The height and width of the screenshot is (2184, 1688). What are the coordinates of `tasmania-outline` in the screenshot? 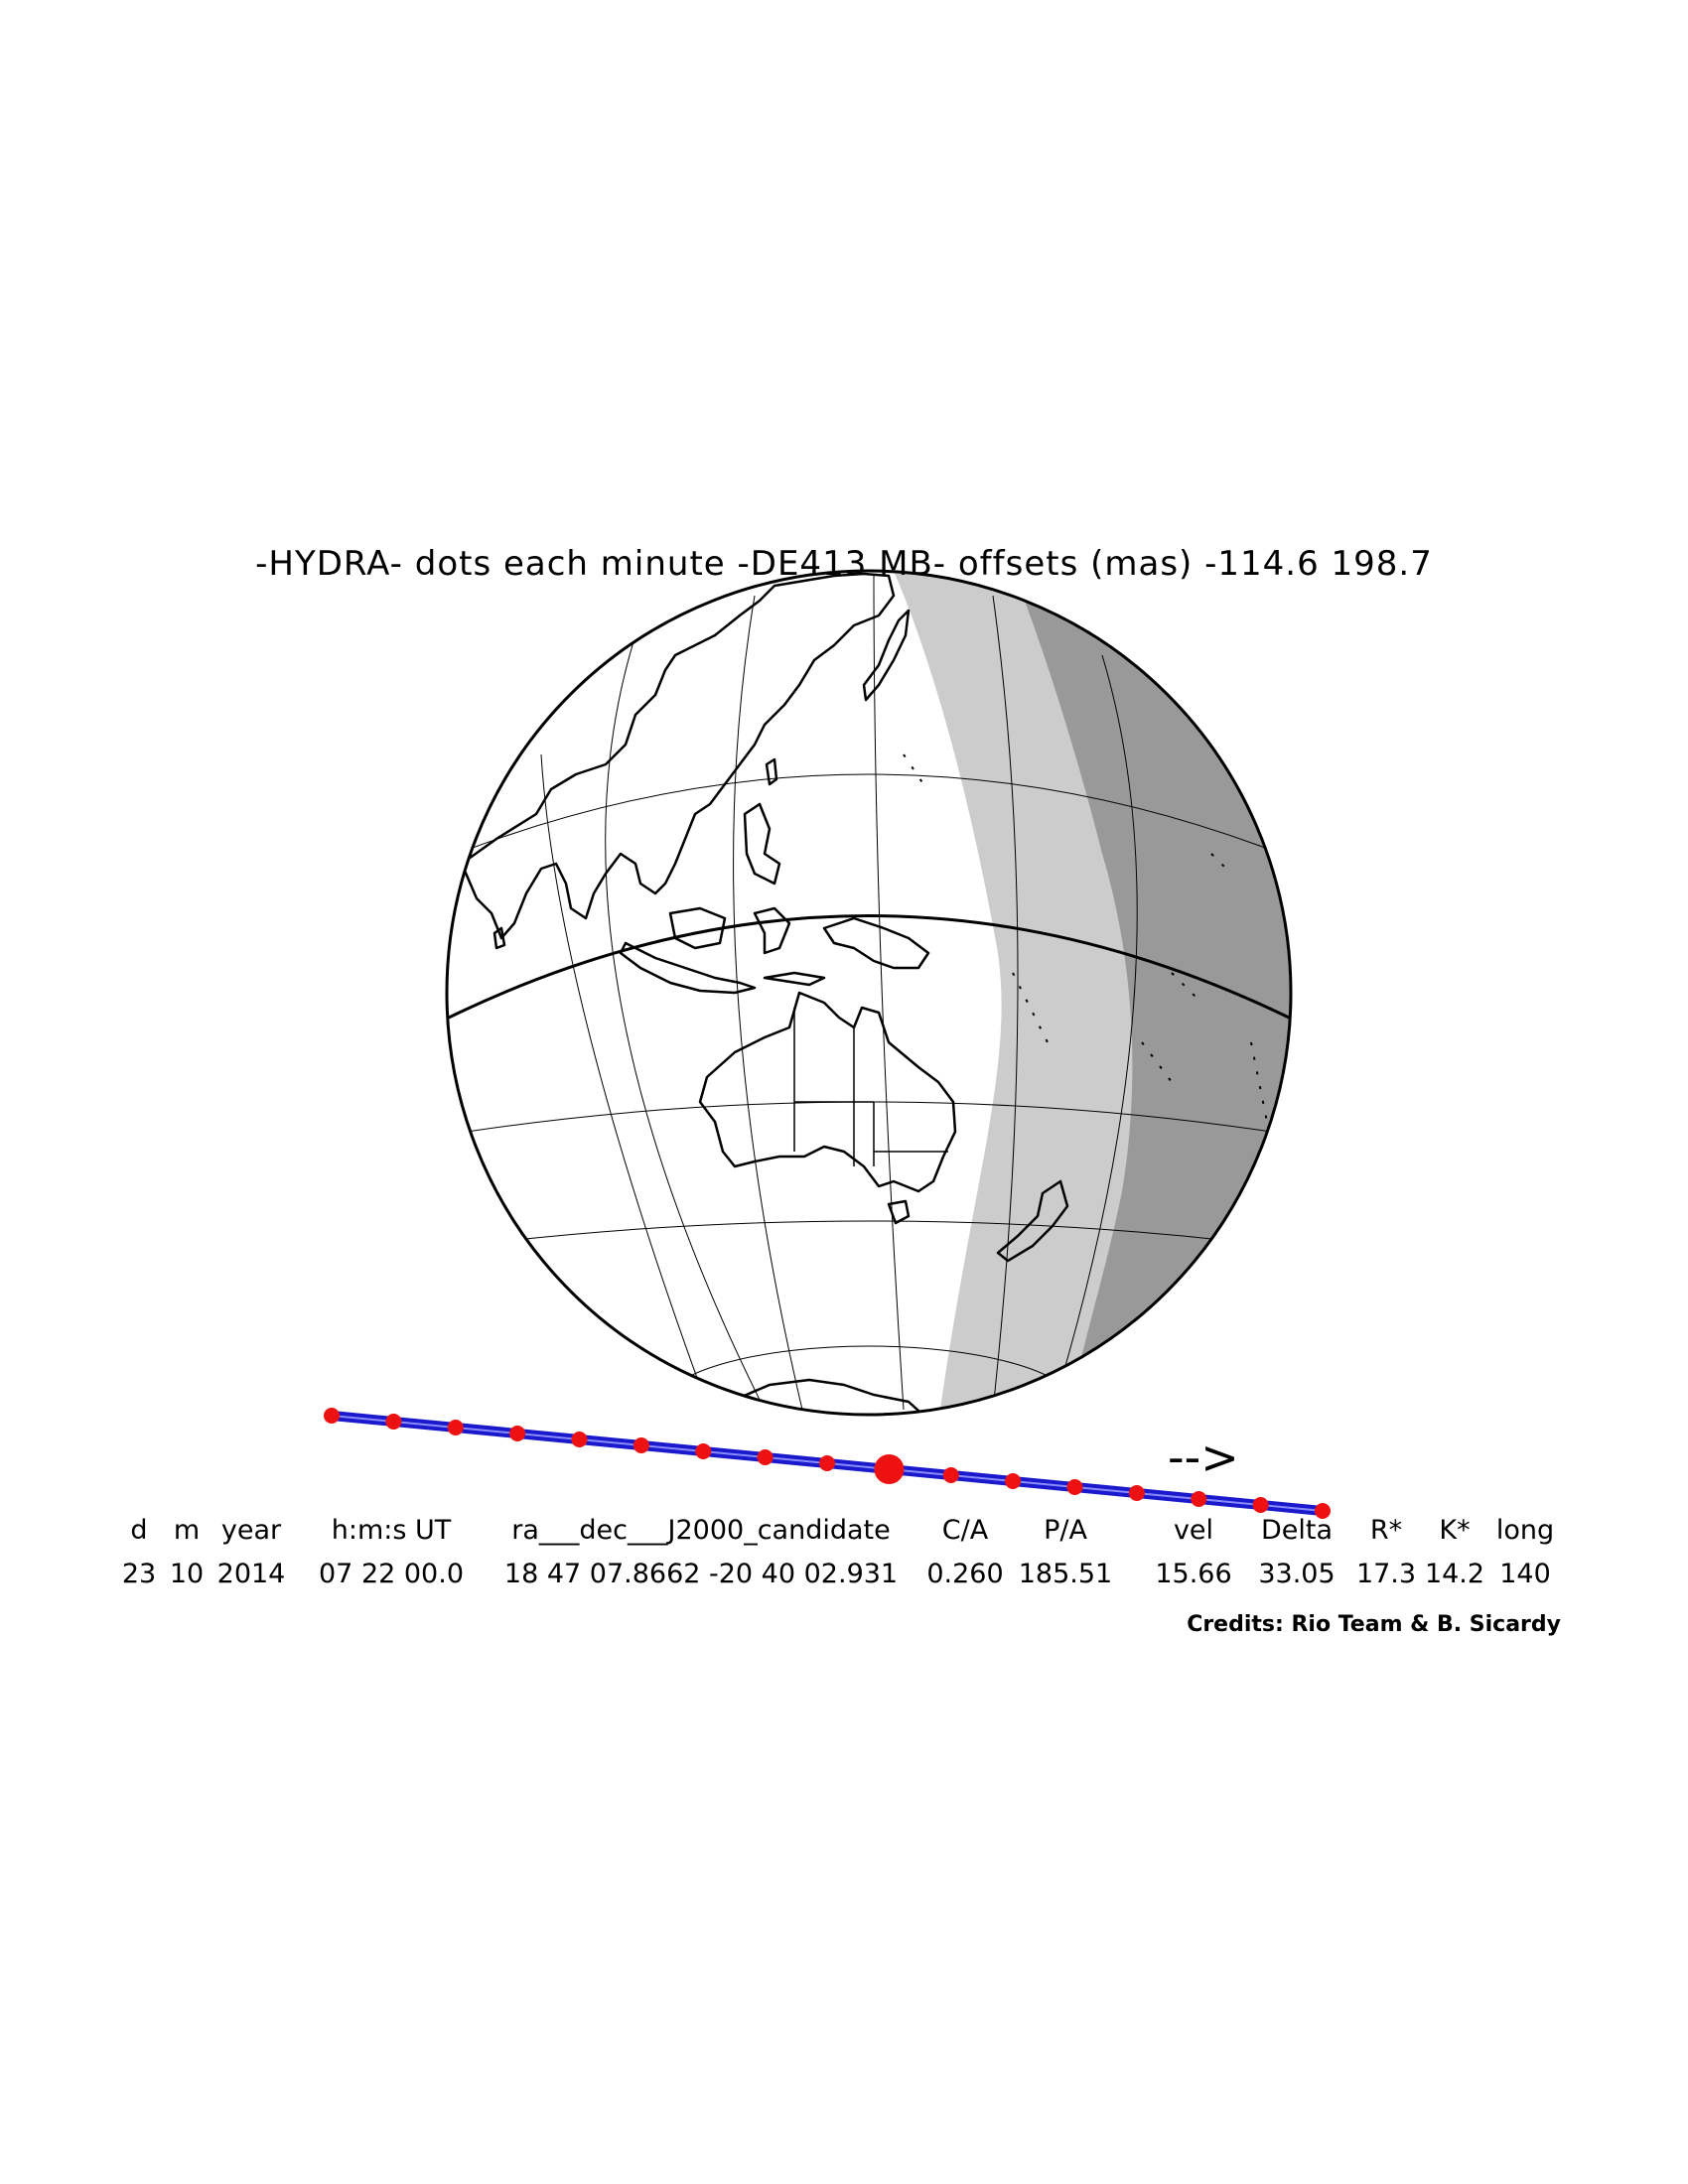 It's located at (899, 1212).